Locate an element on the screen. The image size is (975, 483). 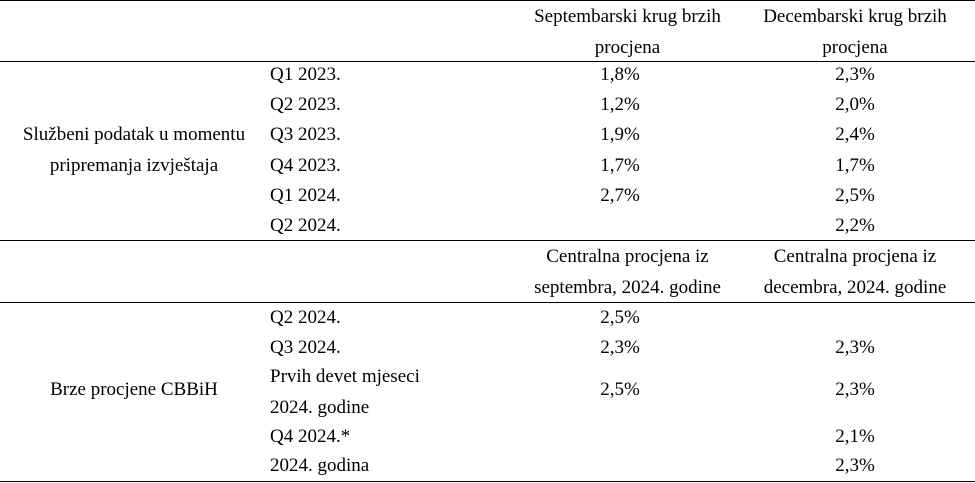
december-value: 2,0% is located at coordinates (855, 104).